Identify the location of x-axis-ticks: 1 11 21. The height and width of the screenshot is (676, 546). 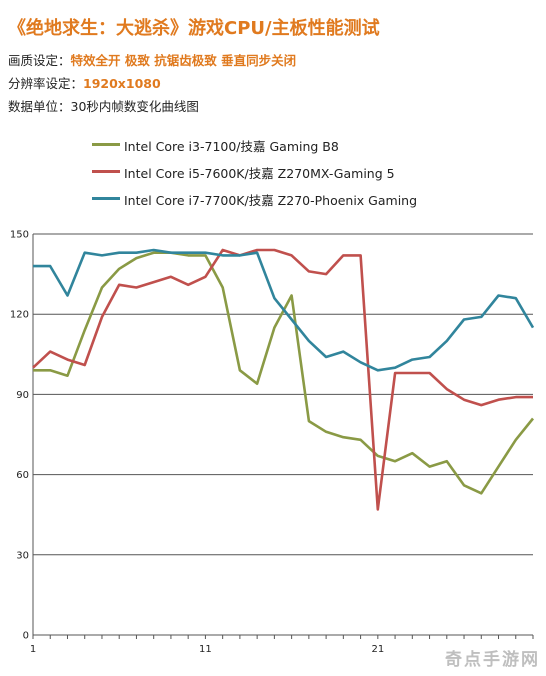
(282, 645).